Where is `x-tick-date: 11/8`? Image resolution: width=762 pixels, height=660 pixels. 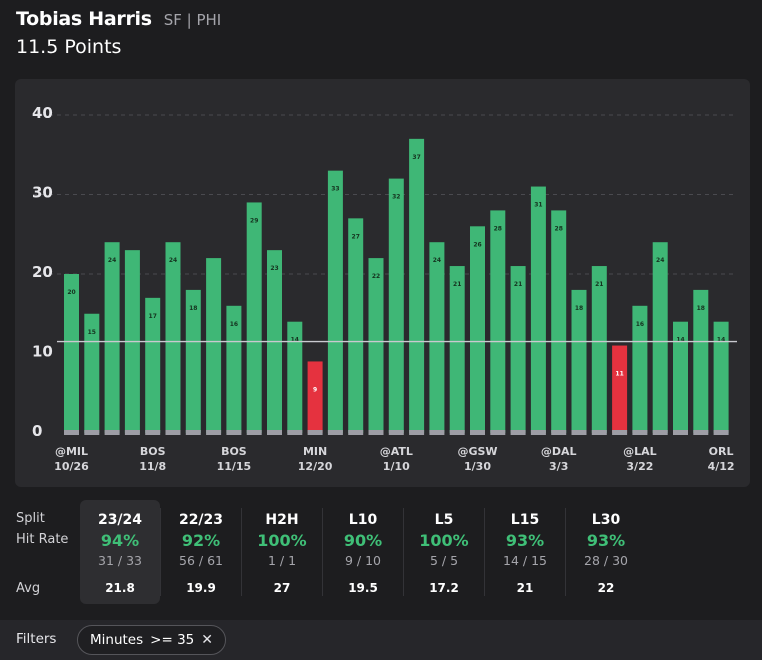
x-tick-date: 11/8 is located at coordinates (152, 466).